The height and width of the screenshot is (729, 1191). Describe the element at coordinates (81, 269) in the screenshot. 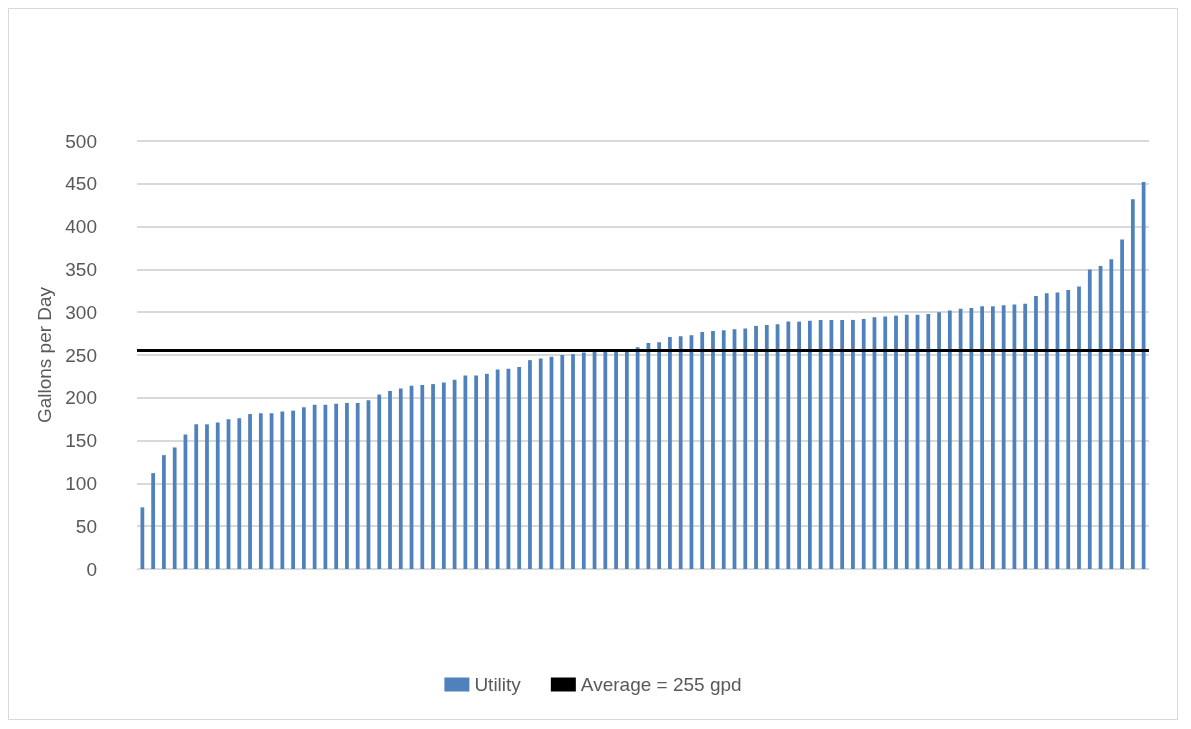

I see `y-tick-label: 350` at that location.